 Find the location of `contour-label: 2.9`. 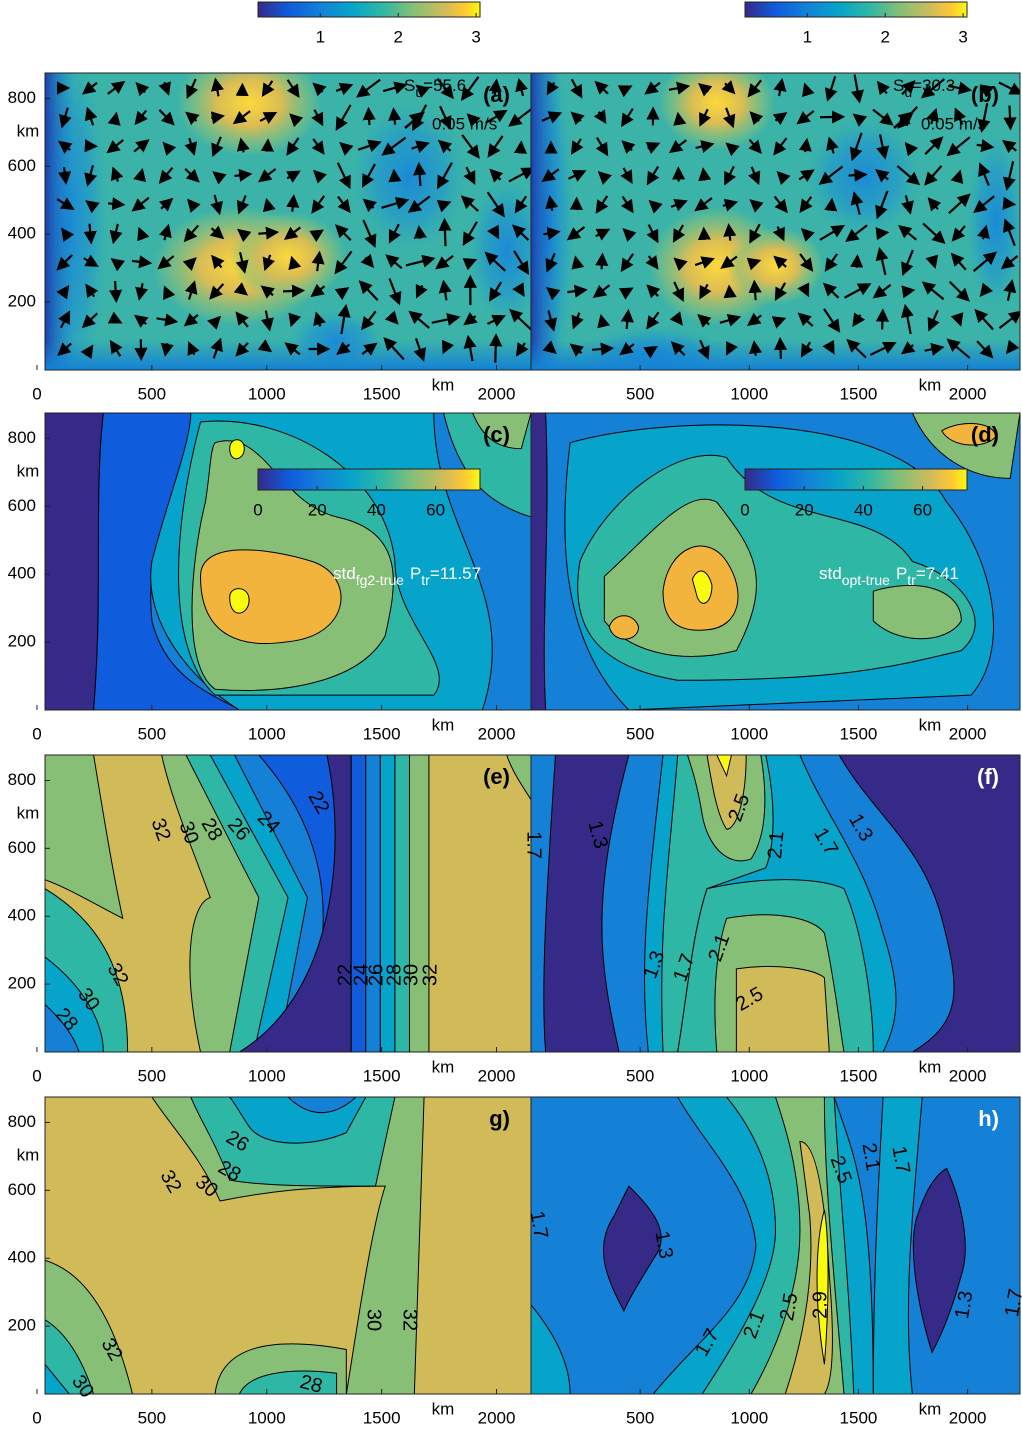

contour-label: 2.9 is located at coordinates (820, 1305).